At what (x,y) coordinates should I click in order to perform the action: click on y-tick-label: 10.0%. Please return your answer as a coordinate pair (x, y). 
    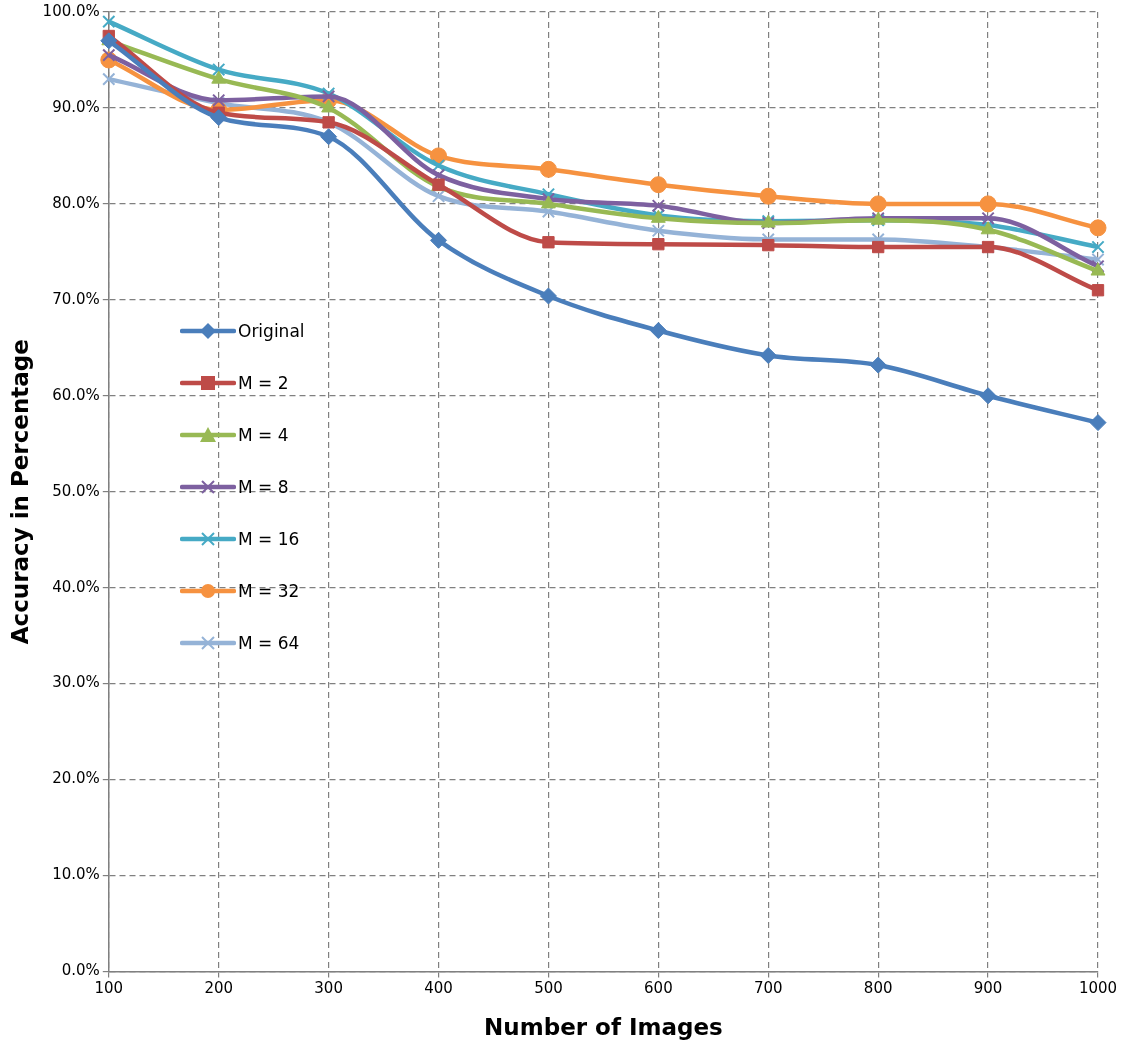
    Looking at the image, I should click on (76, 874).